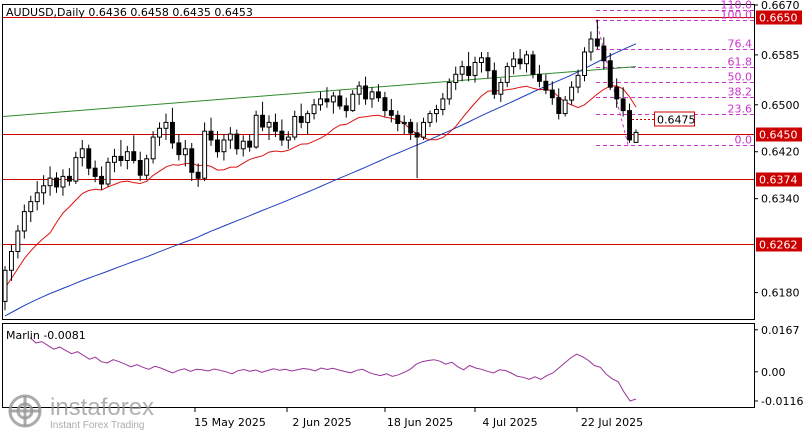  What do you see at coordinates (777, 150) in the screenshot?
I see `price-axis: 0.6670 0.6585 0.6500 0.6420 0.6340 0.6180` at bounding box center [777, 150].